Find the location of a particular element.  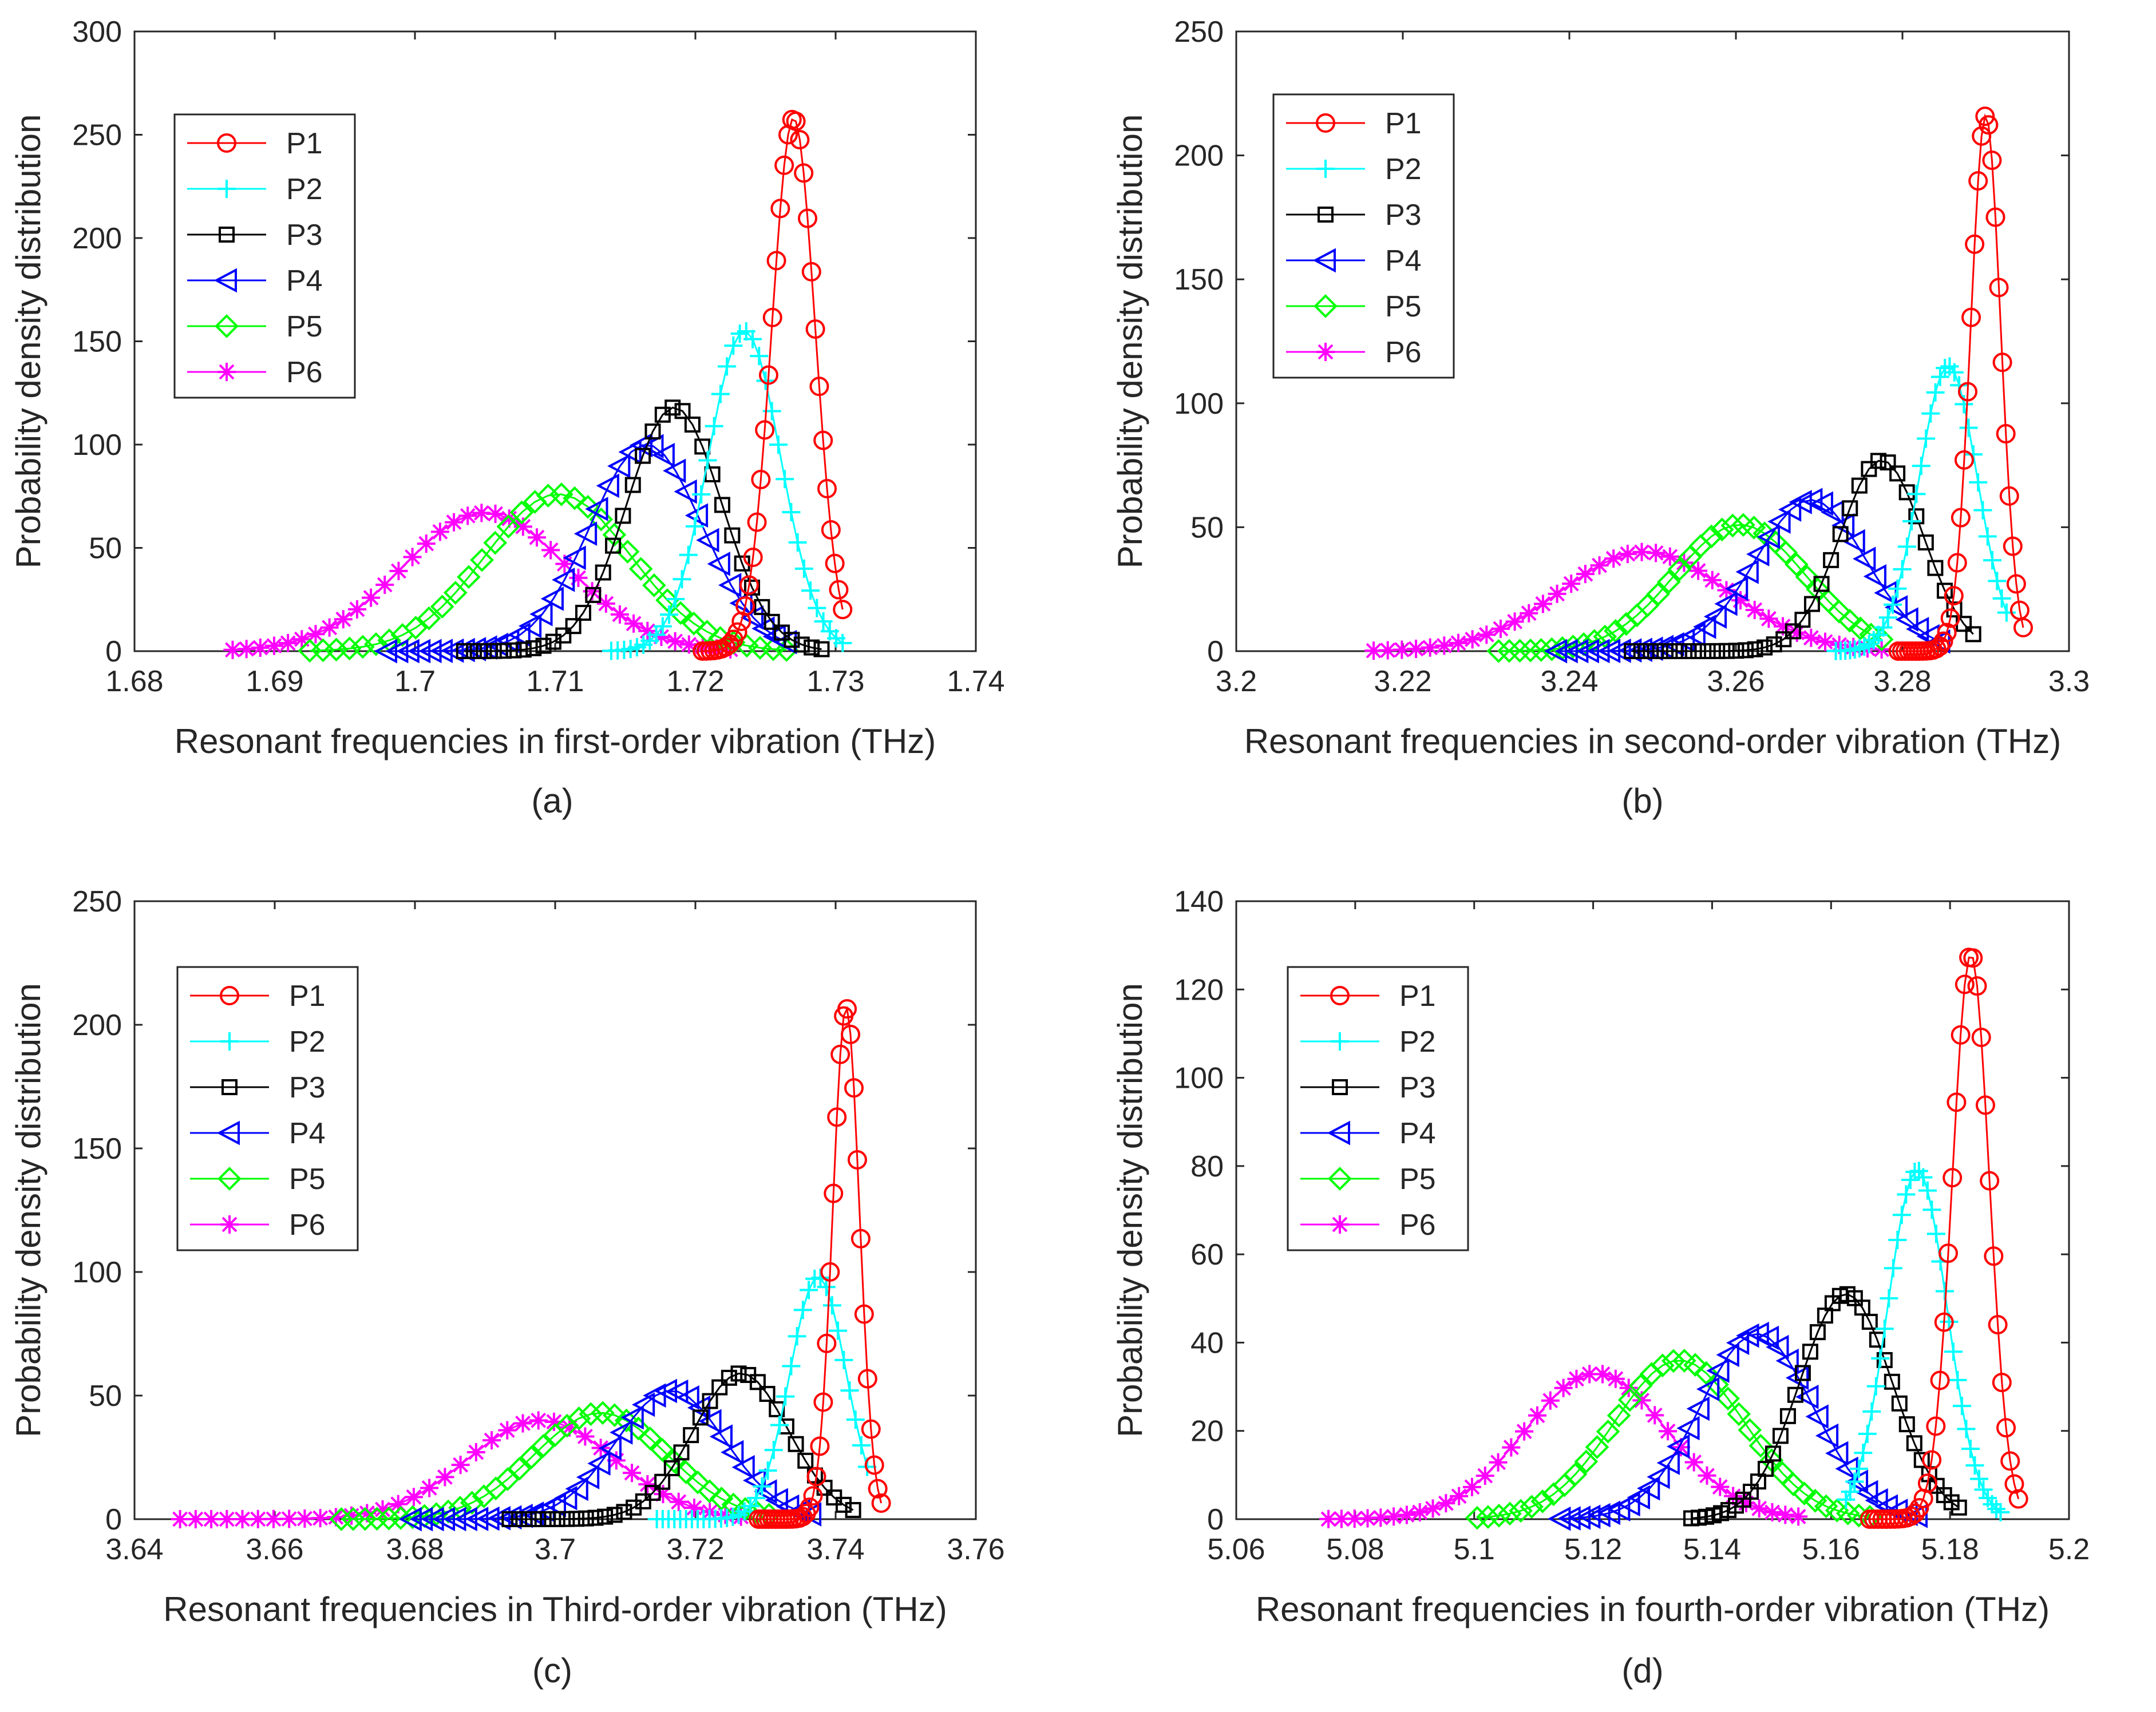

legend-label: P6 is located at coordinates (1417, 1225).